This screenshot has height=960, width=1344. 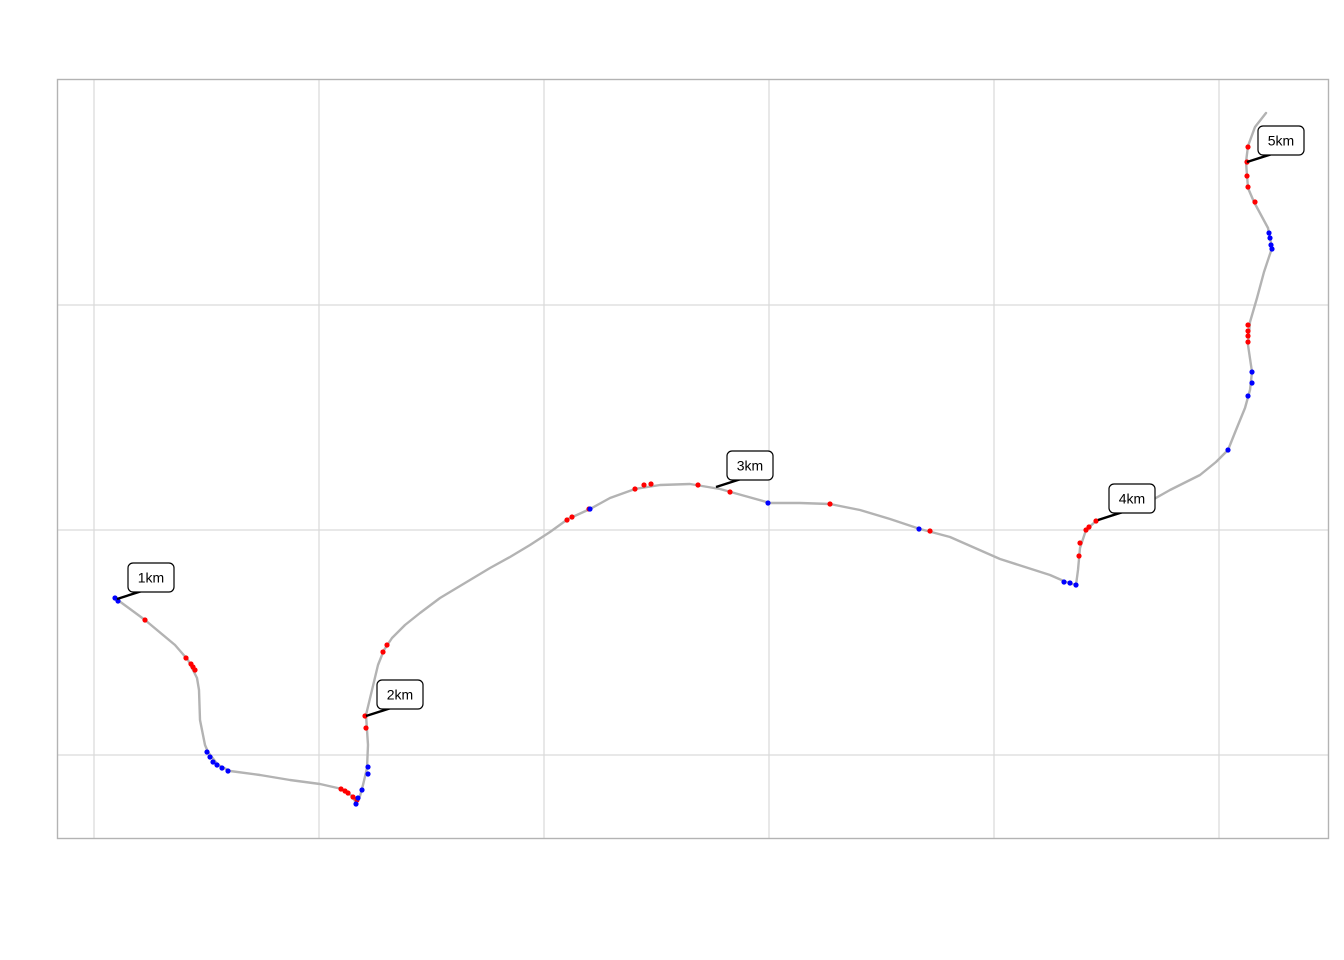 I want to click on km-label-text: 2km, so click(x=400, y=695).